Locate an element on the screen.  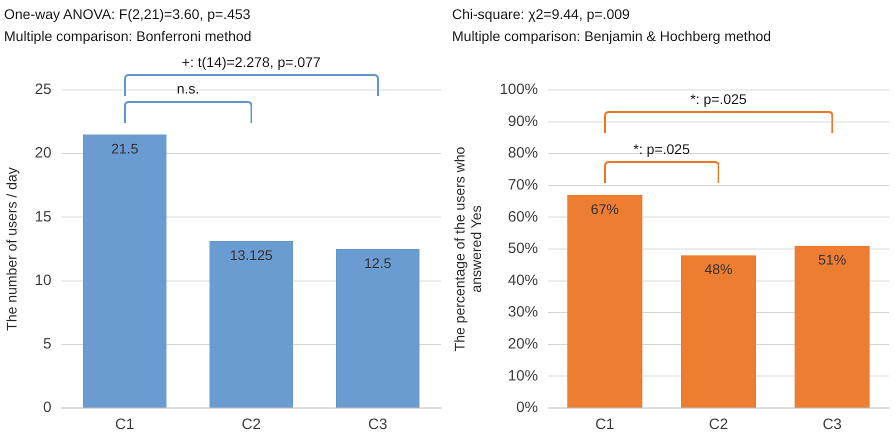
data-label: 12.5 is located at coordinates (378, 262).